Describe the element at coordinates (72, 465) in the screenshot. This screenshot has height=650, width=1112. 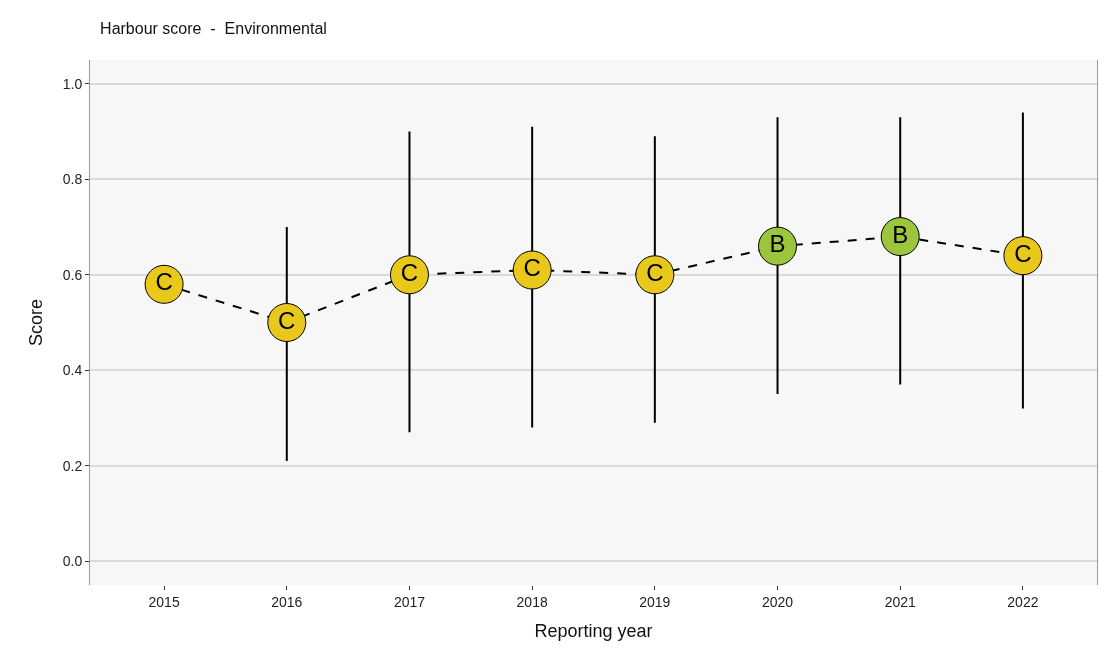
I see `y-tick-label: 0.2` at that location.